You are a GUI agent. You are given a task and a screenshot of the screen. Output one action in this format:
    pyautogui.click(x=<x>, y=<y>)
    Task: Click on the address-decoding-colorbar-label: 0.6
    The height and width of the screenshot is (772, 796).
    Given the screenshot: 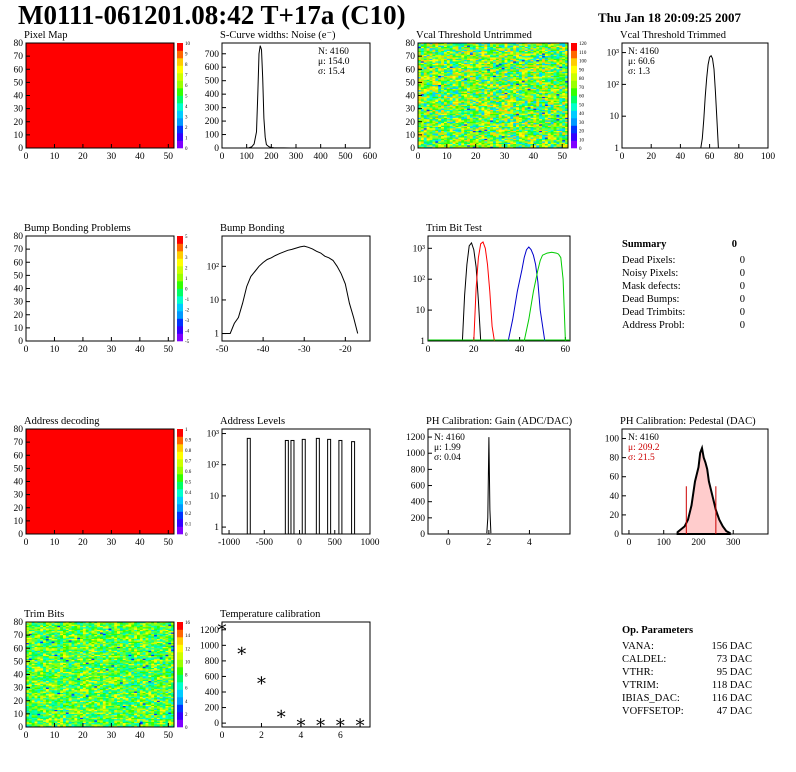 What is the action you would take?
    pyautogui.click(x=188, y=472)
    